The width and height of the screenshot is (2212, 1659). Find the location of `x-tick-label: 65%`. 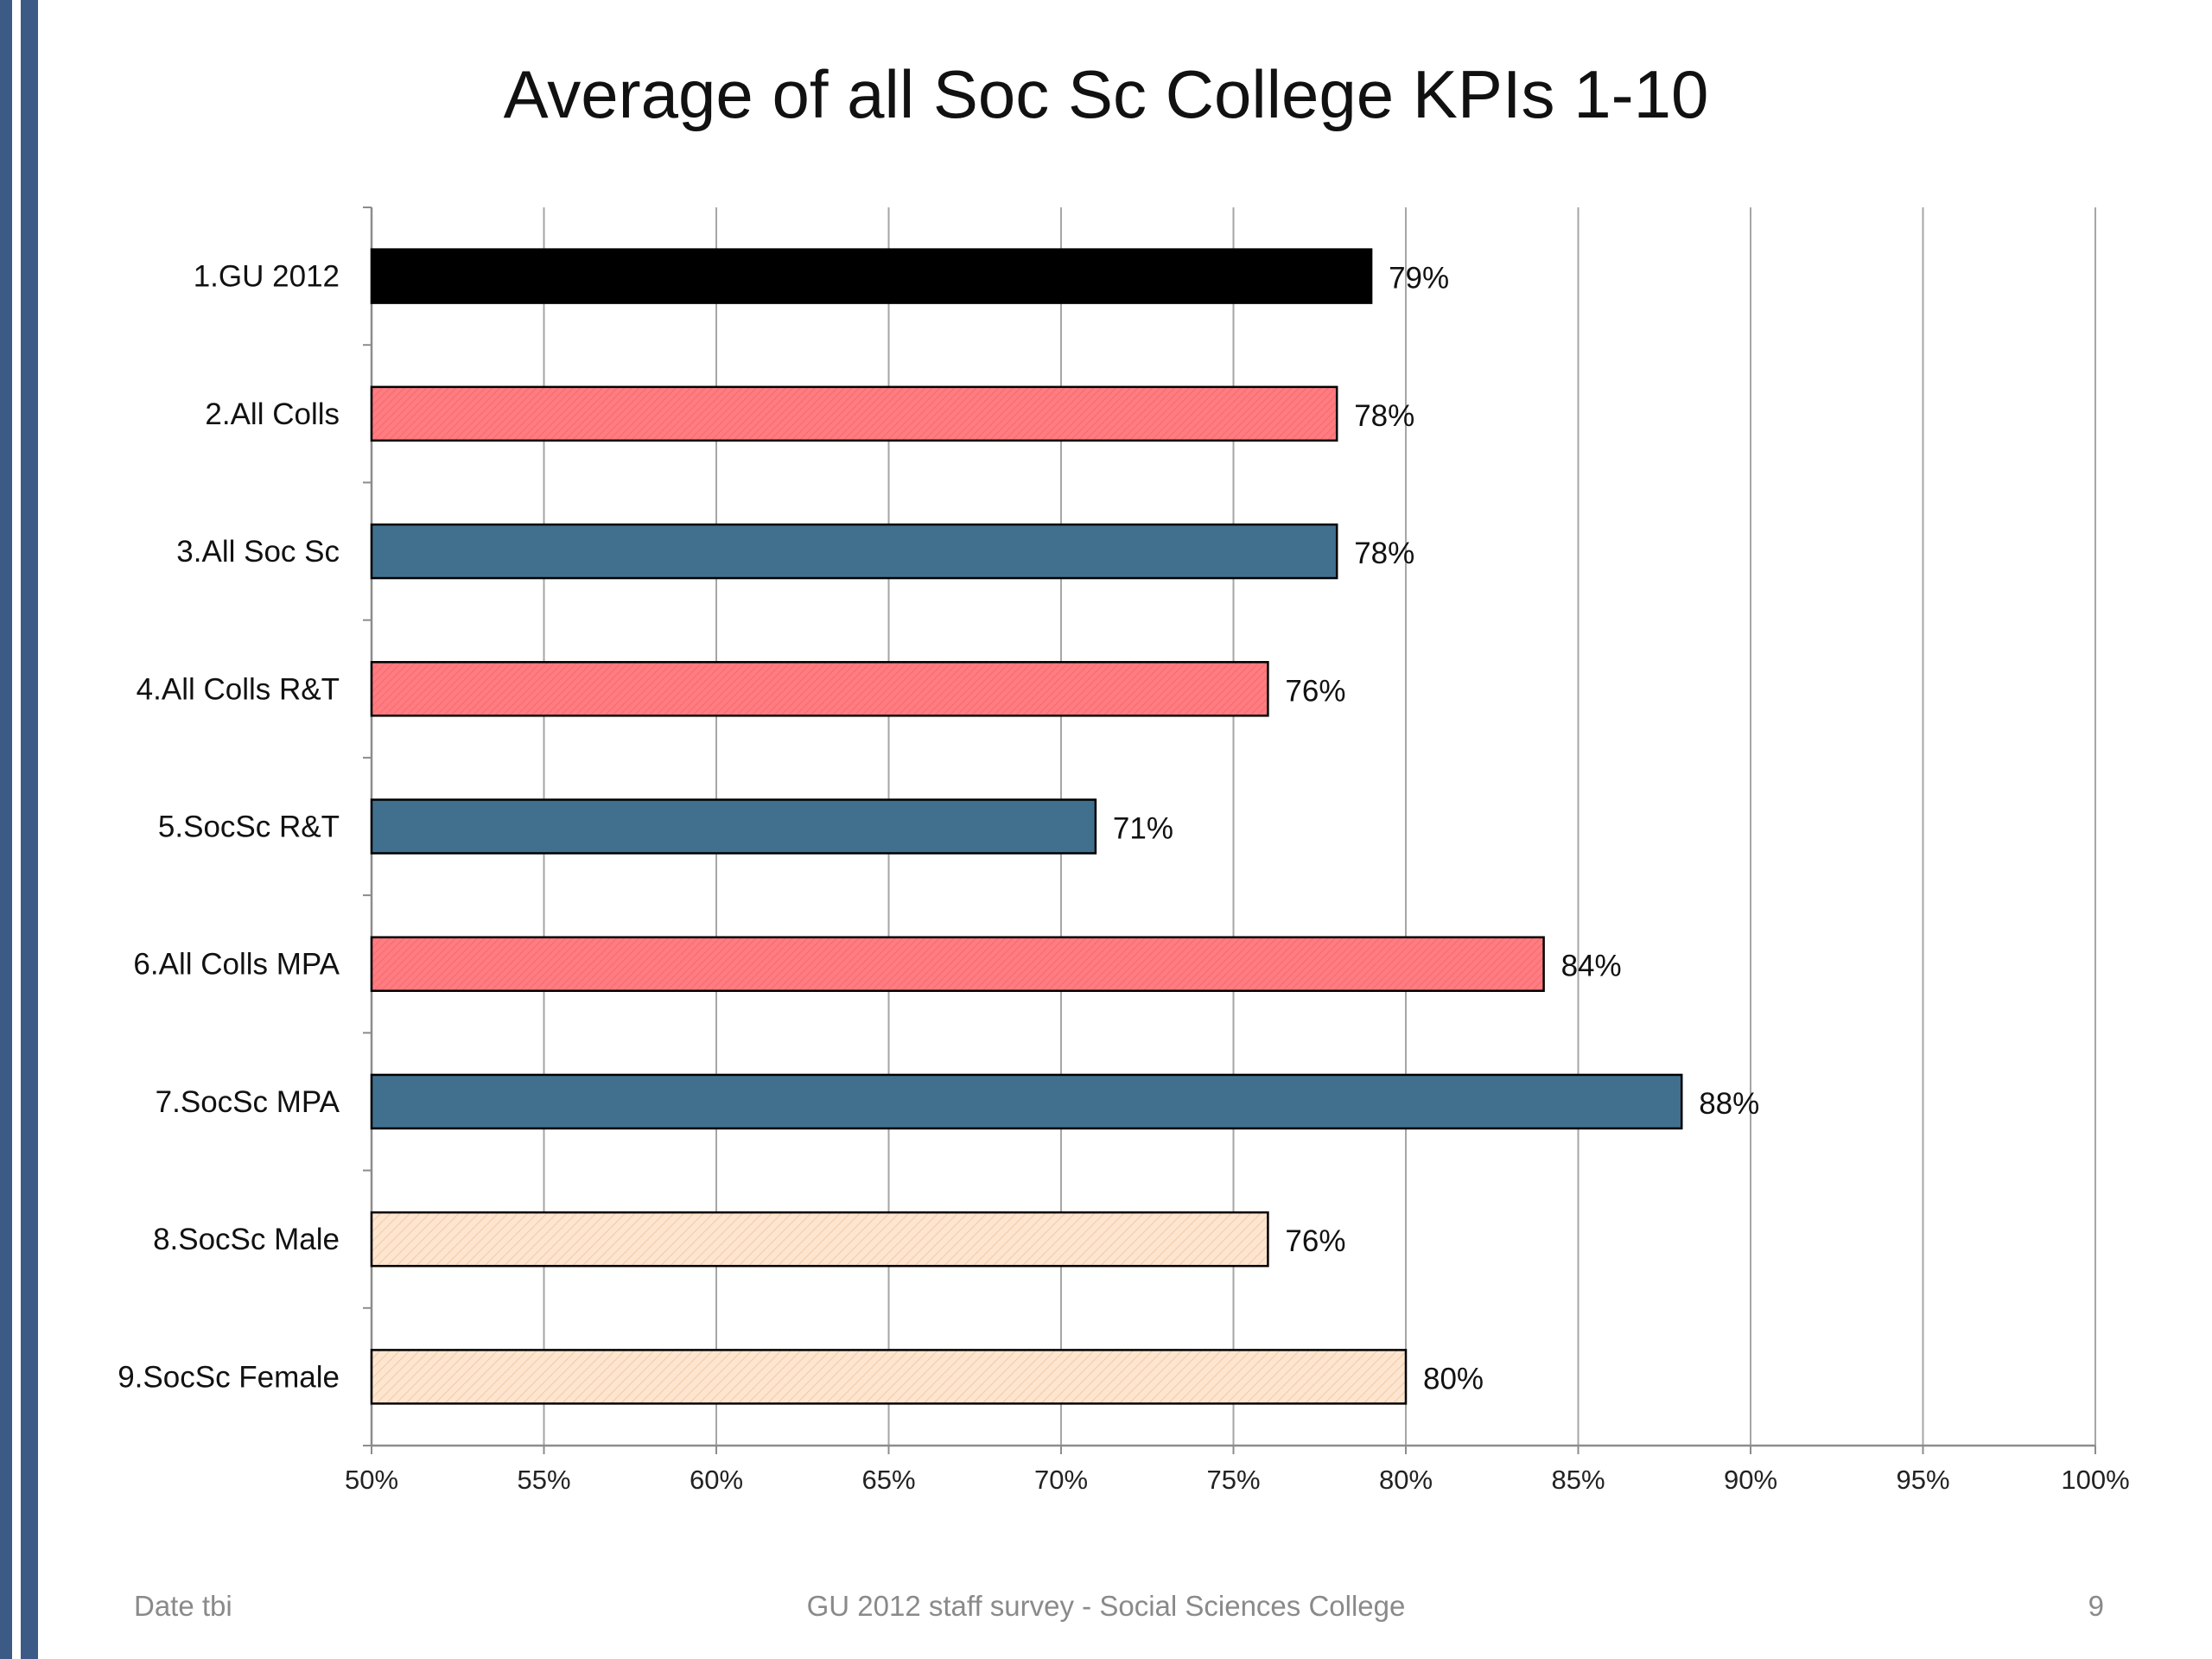

x-tick-label: 65% is located at coordinates (888, 1480).